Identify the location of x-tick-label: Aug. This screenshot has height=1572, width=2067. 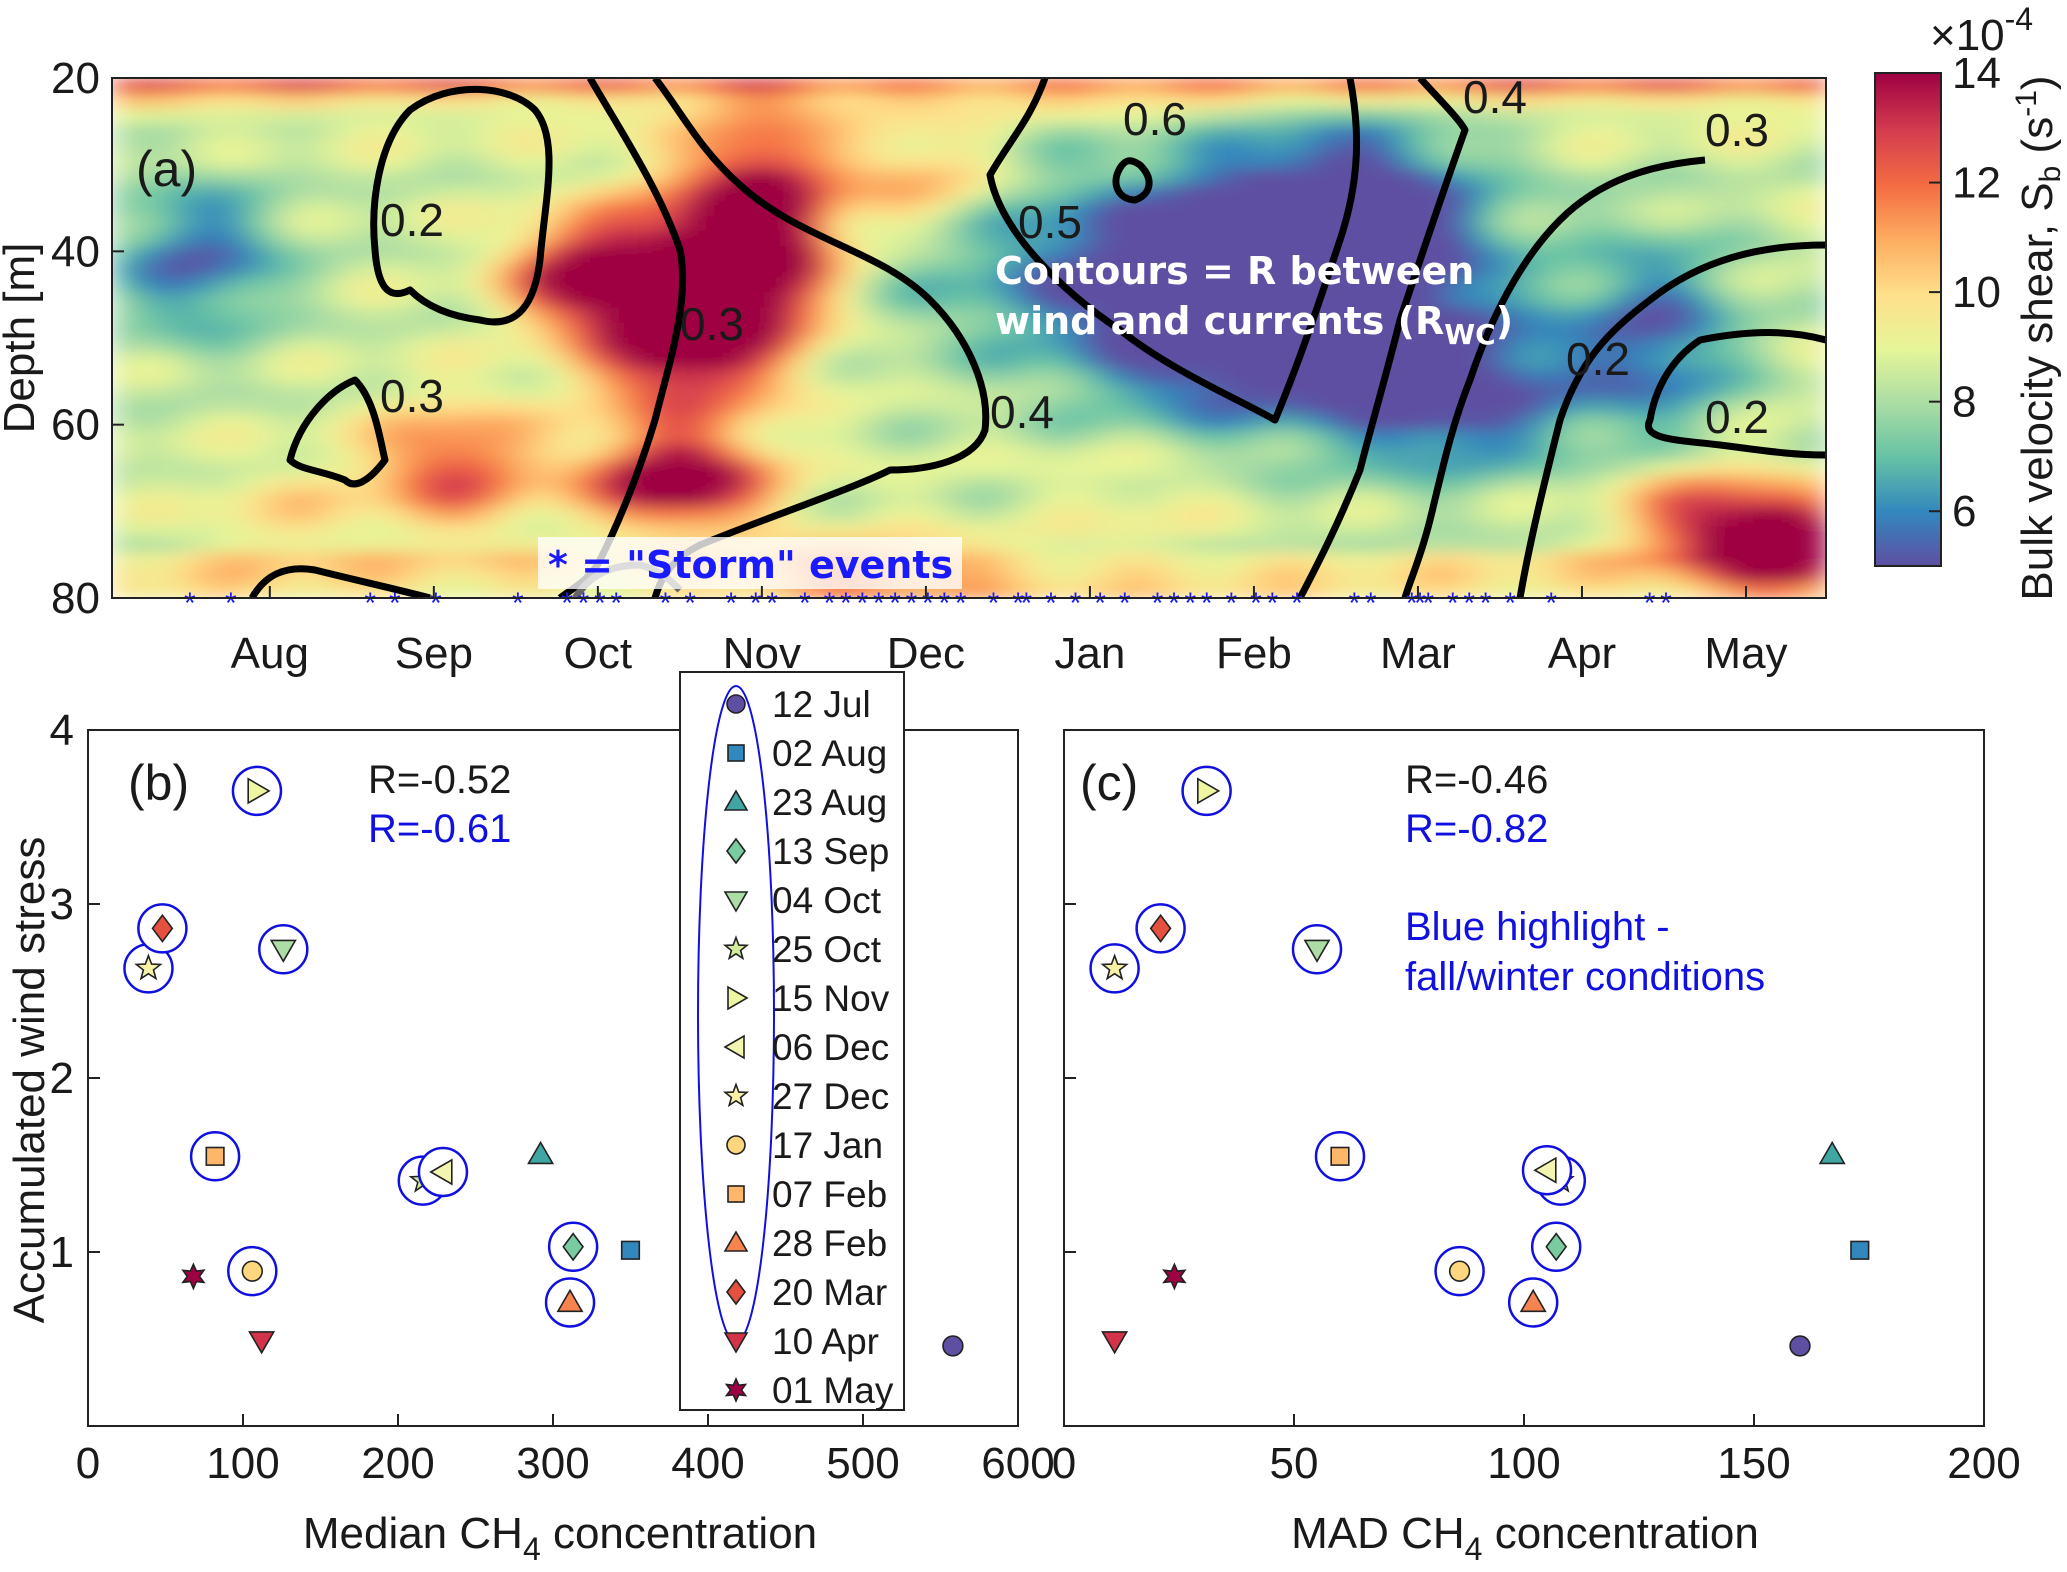
(270, 653).